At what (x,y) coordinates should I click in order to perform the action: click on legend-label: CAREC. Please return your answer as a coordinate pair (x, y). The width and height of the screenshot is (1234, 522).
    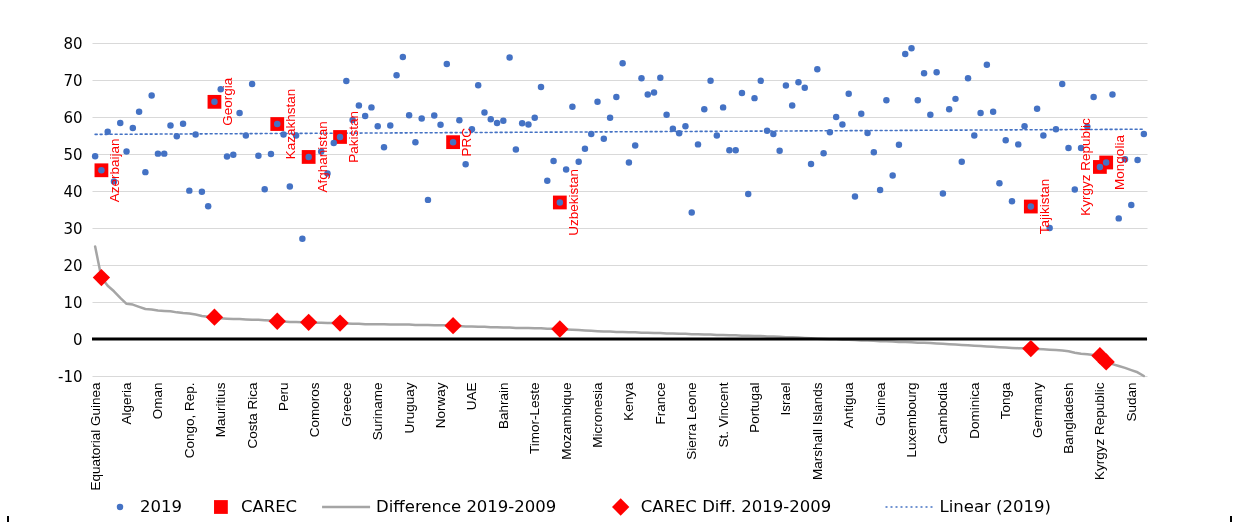
    Looking at the image, I should click on (269, 506).